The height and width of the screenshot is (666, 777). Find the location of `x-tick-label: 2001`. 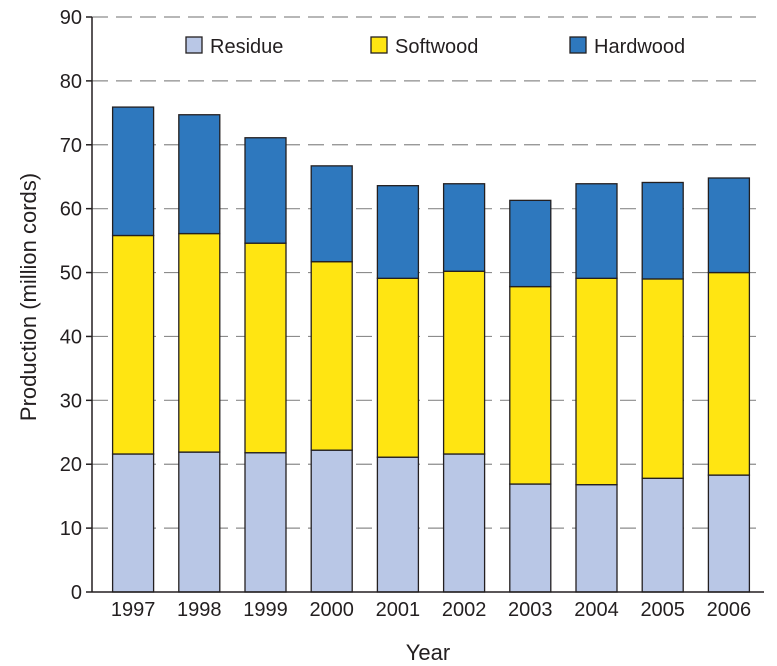

x-tick-label: 2001 is located at coordinates (398, 610).